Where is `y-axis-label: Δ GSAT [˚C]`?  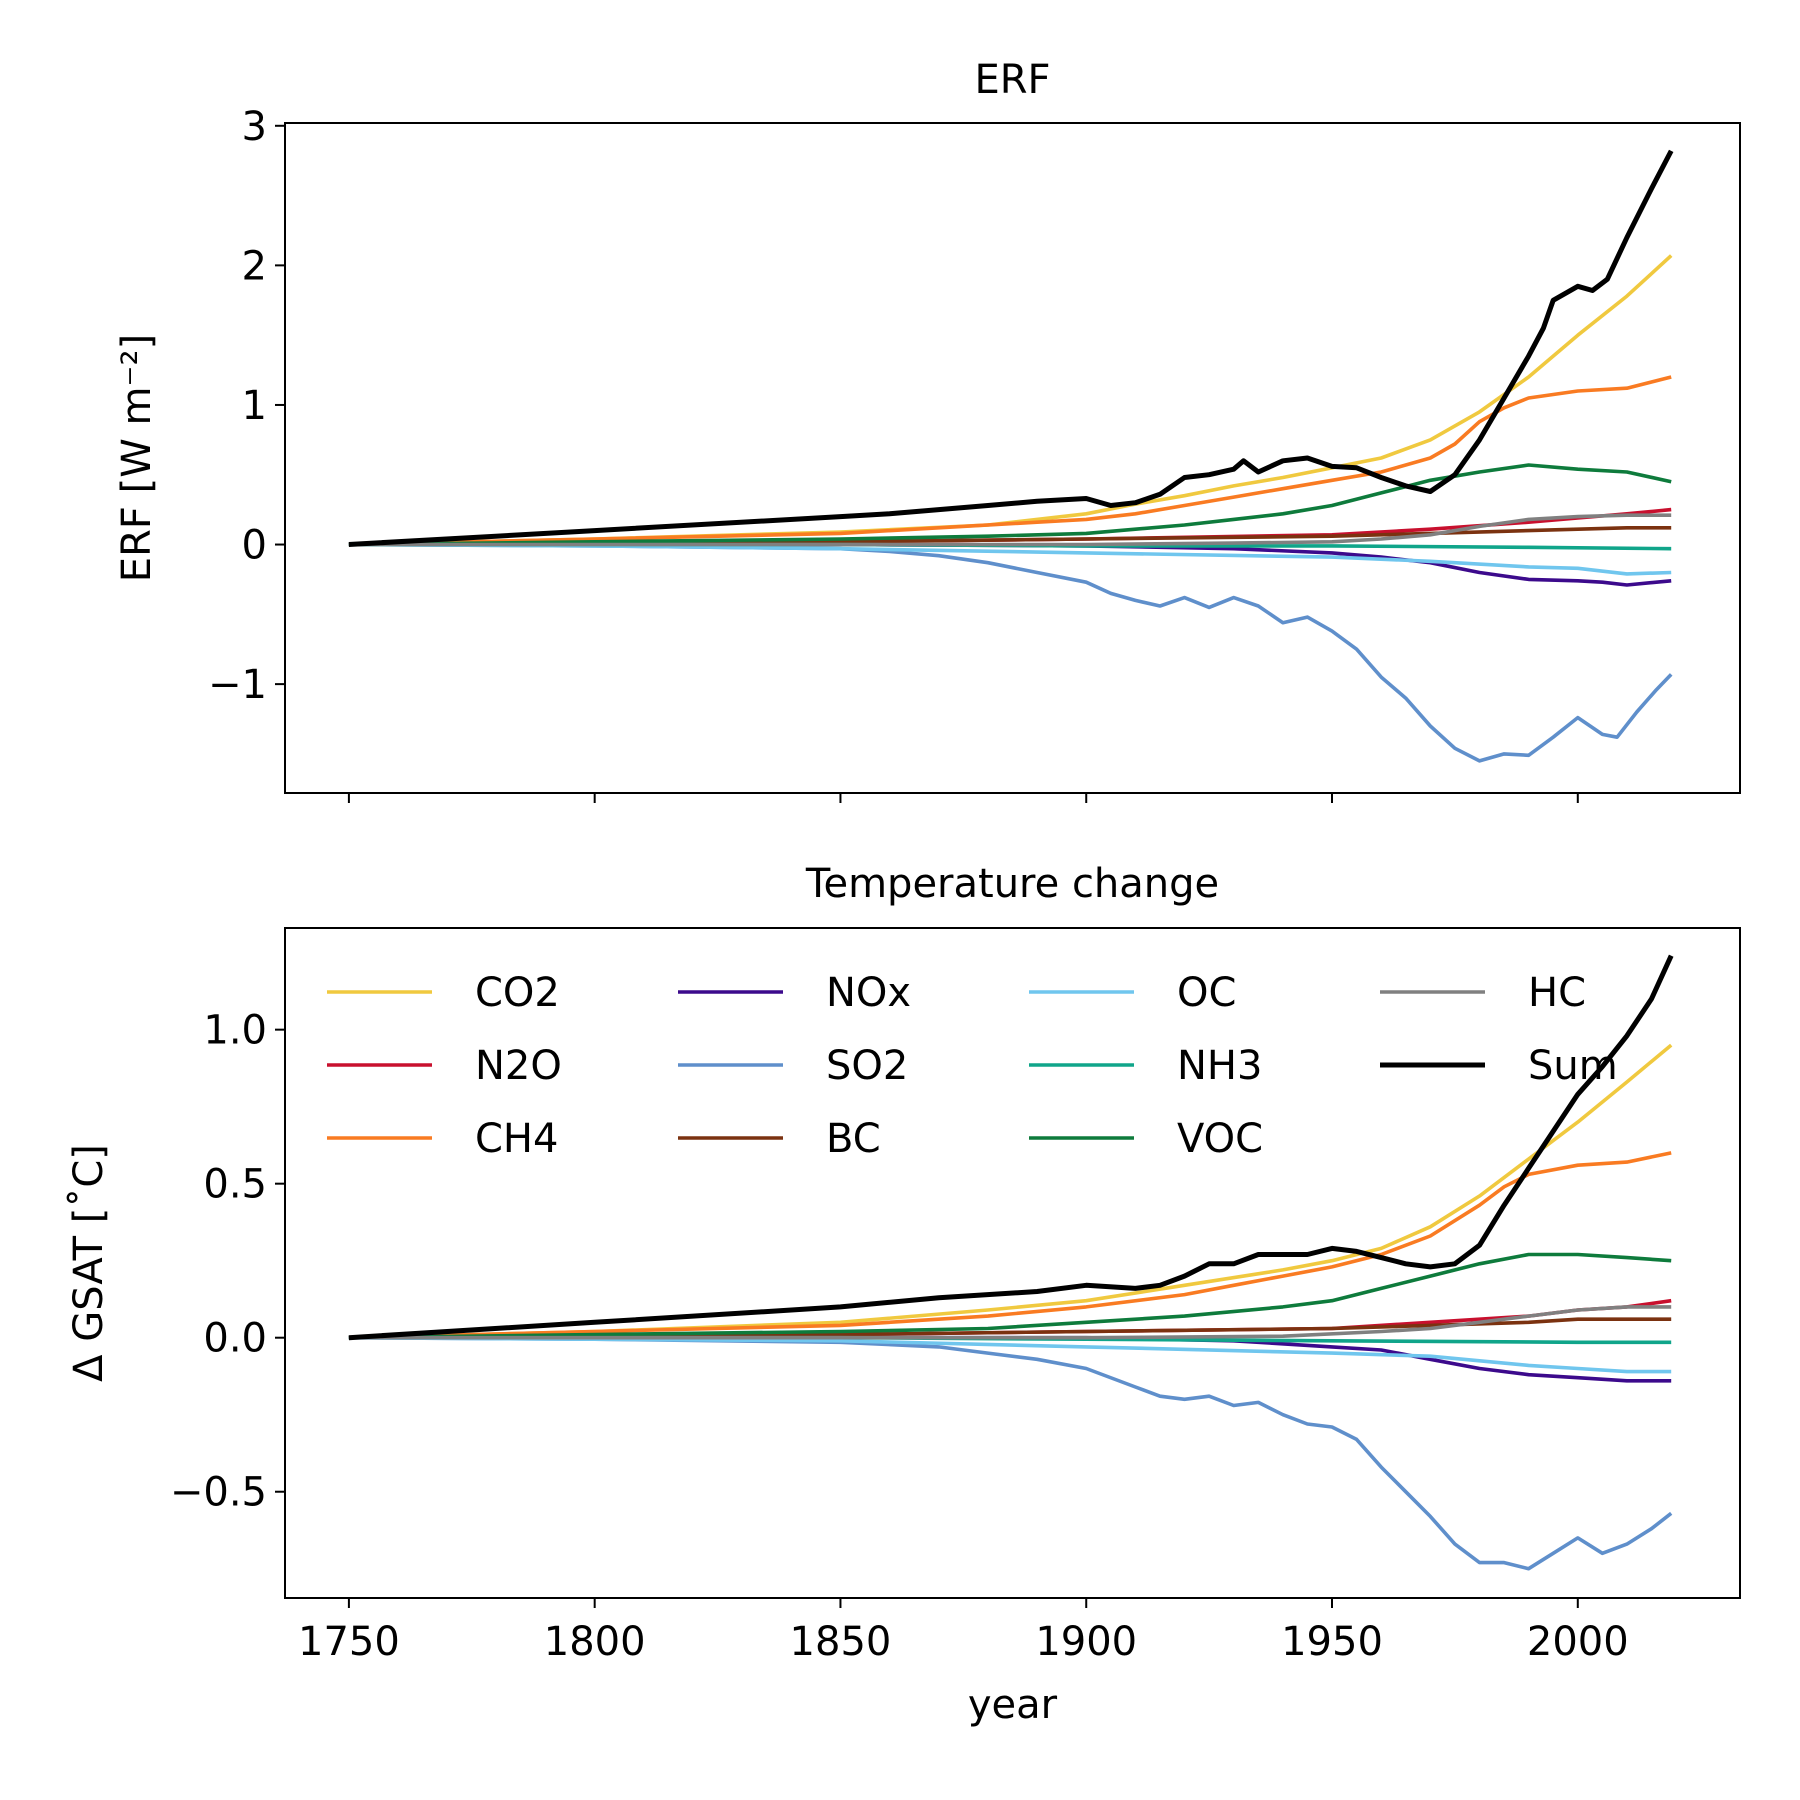 y-axis-label: Δ GSAT [˚C] is located at coordinates (89, 1263).